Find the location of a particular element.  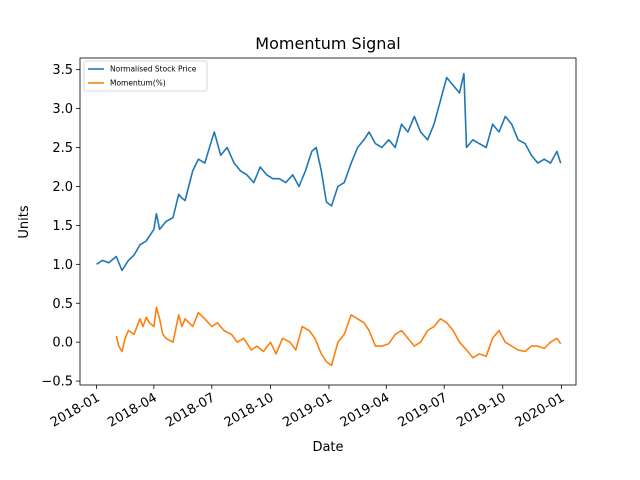

y-tick-label: 1.0 is located at coordinates (62, 265).